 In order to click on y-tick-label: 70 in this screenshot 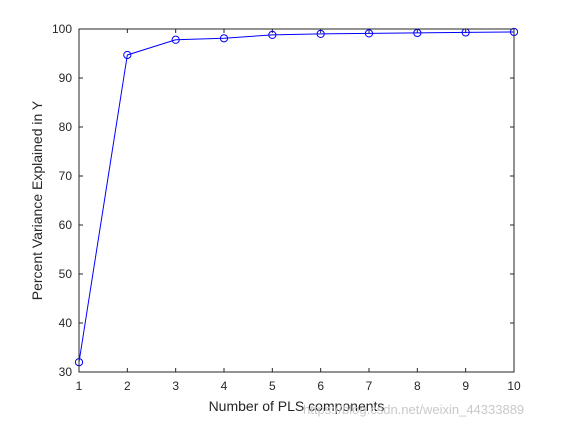, I will do `click(66, 176)`.